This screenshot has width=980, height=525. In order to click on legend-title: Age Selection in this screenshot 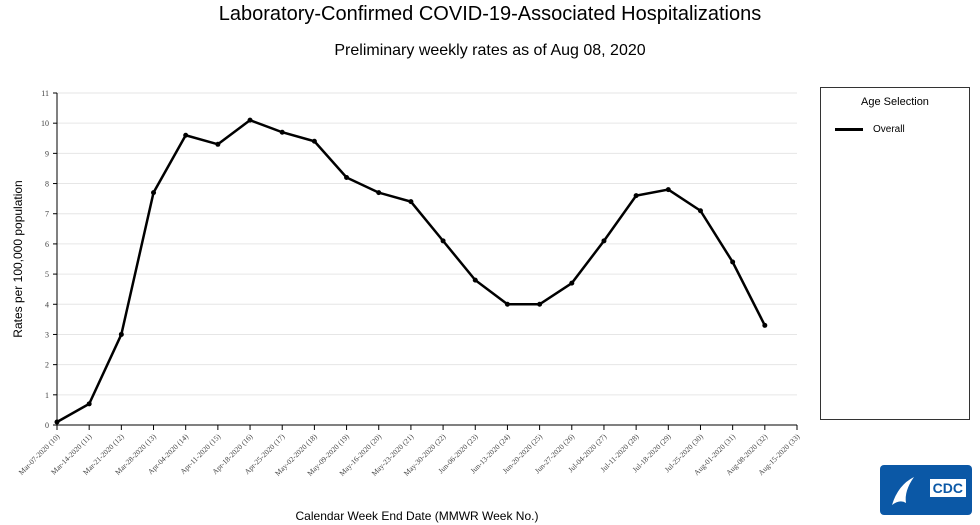, I will do `click(895, 102)`.